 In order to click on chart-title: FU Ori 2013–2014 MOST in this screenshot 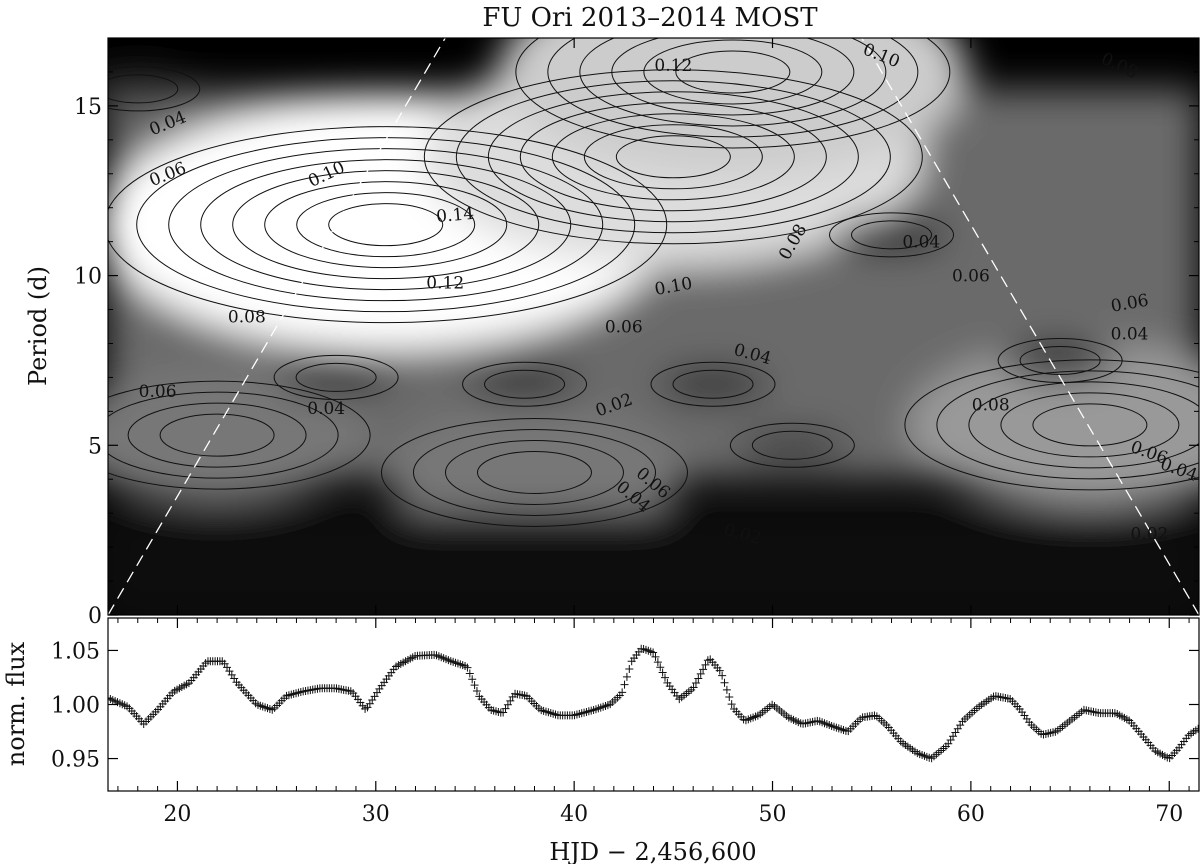, I will do `click(650, 18)`.